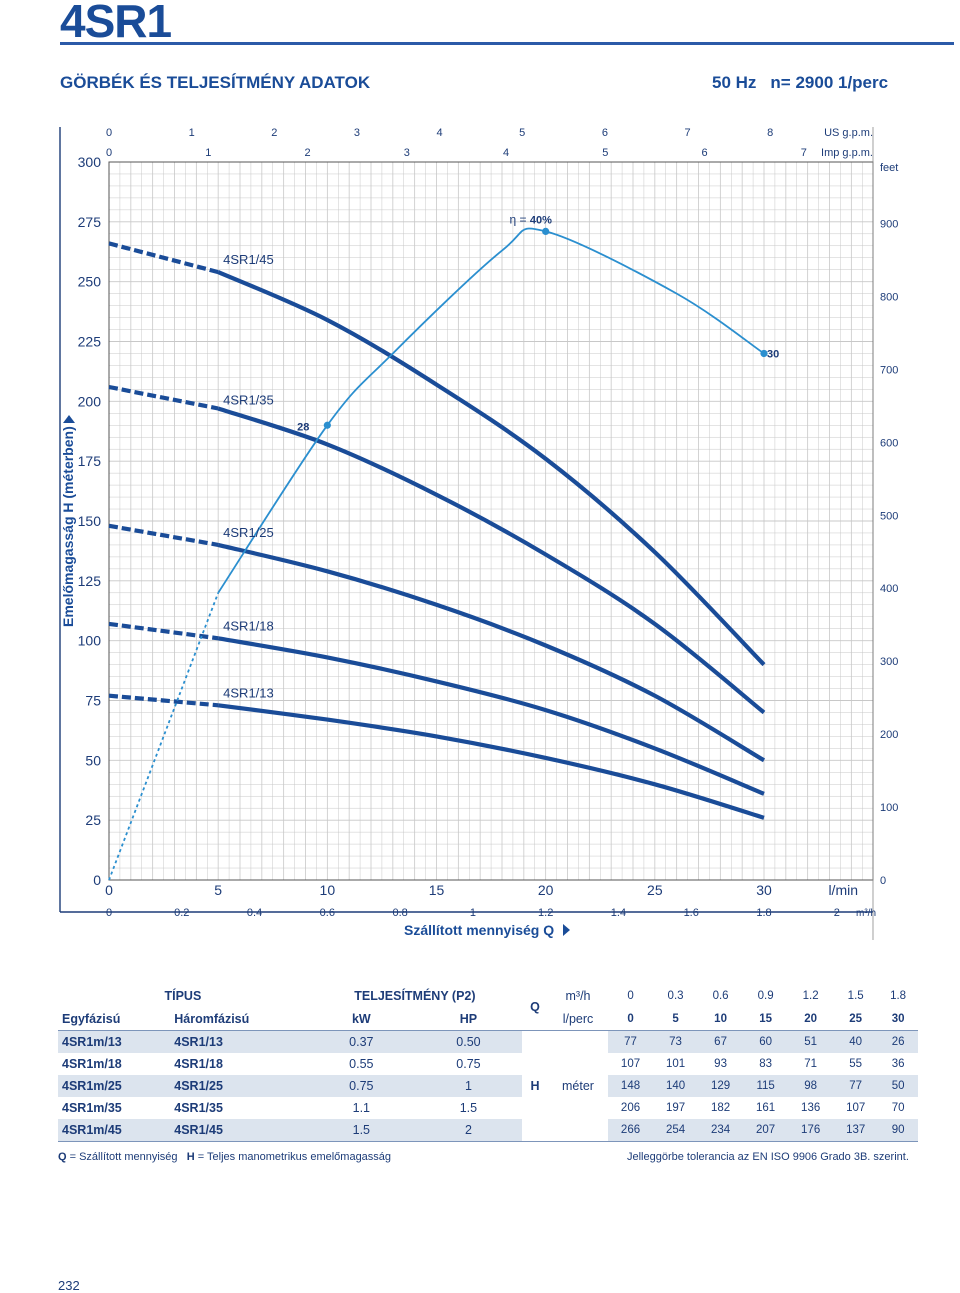 This screenshot has height=1293, width=960. Describe the element at coordinates (811, 1019) in the screenshot. I see `q-lperc-4: 20` at that location.